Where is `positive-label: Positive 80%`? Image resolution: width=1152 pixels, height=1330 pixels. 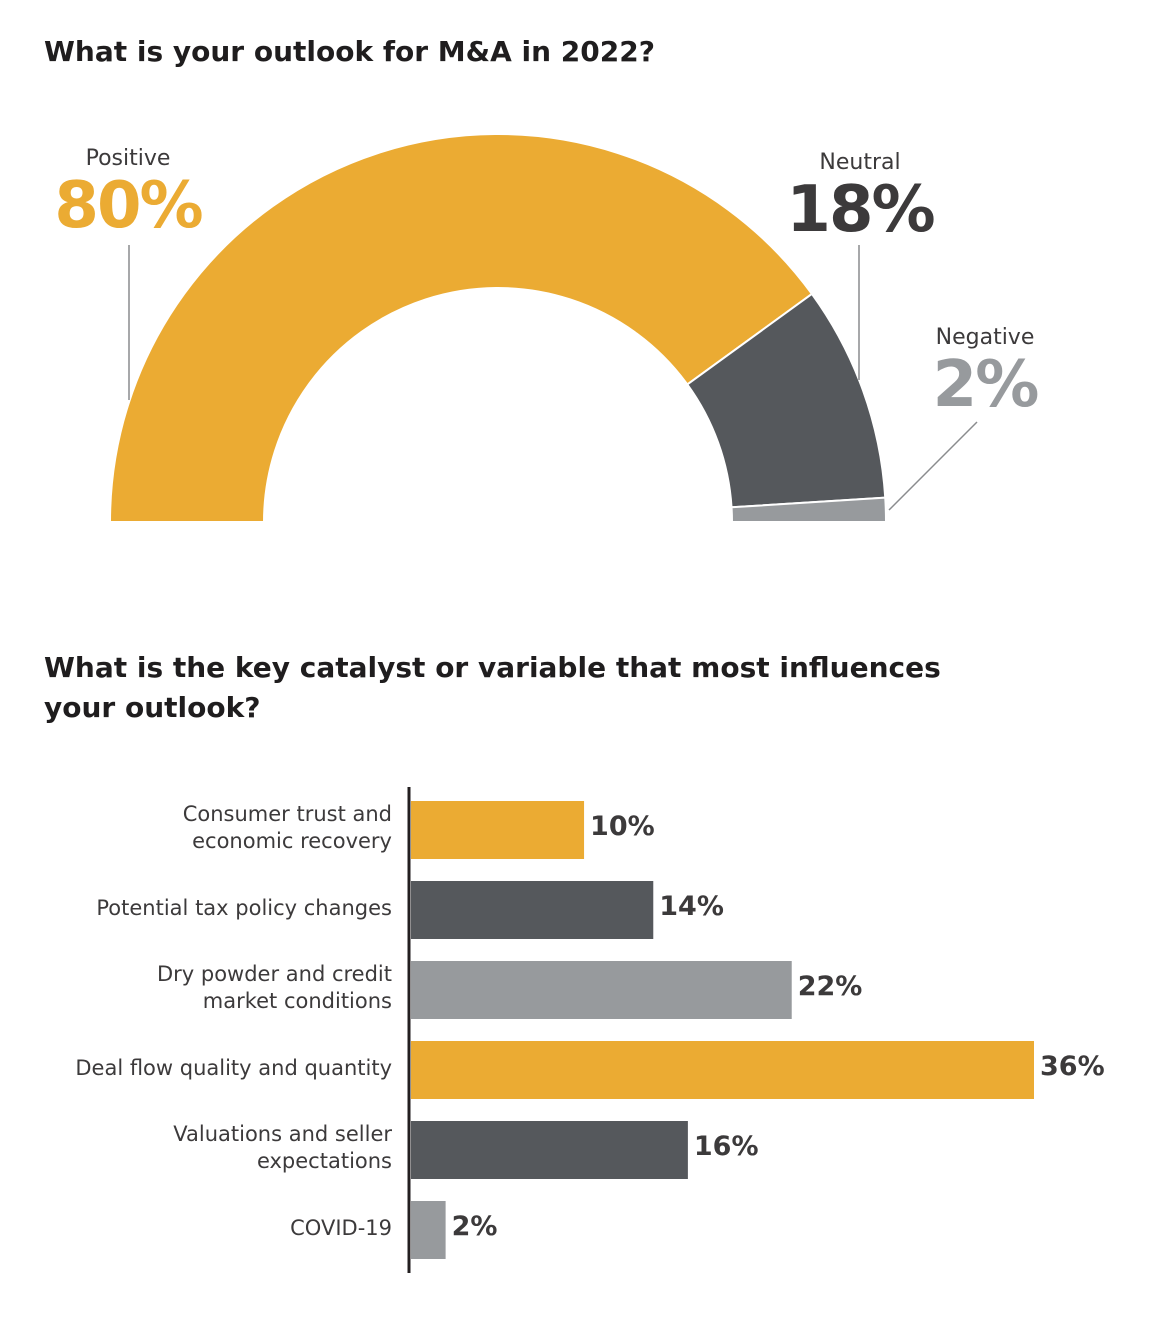
positive-label: Positive 80% is located at coordinates (128, 193).